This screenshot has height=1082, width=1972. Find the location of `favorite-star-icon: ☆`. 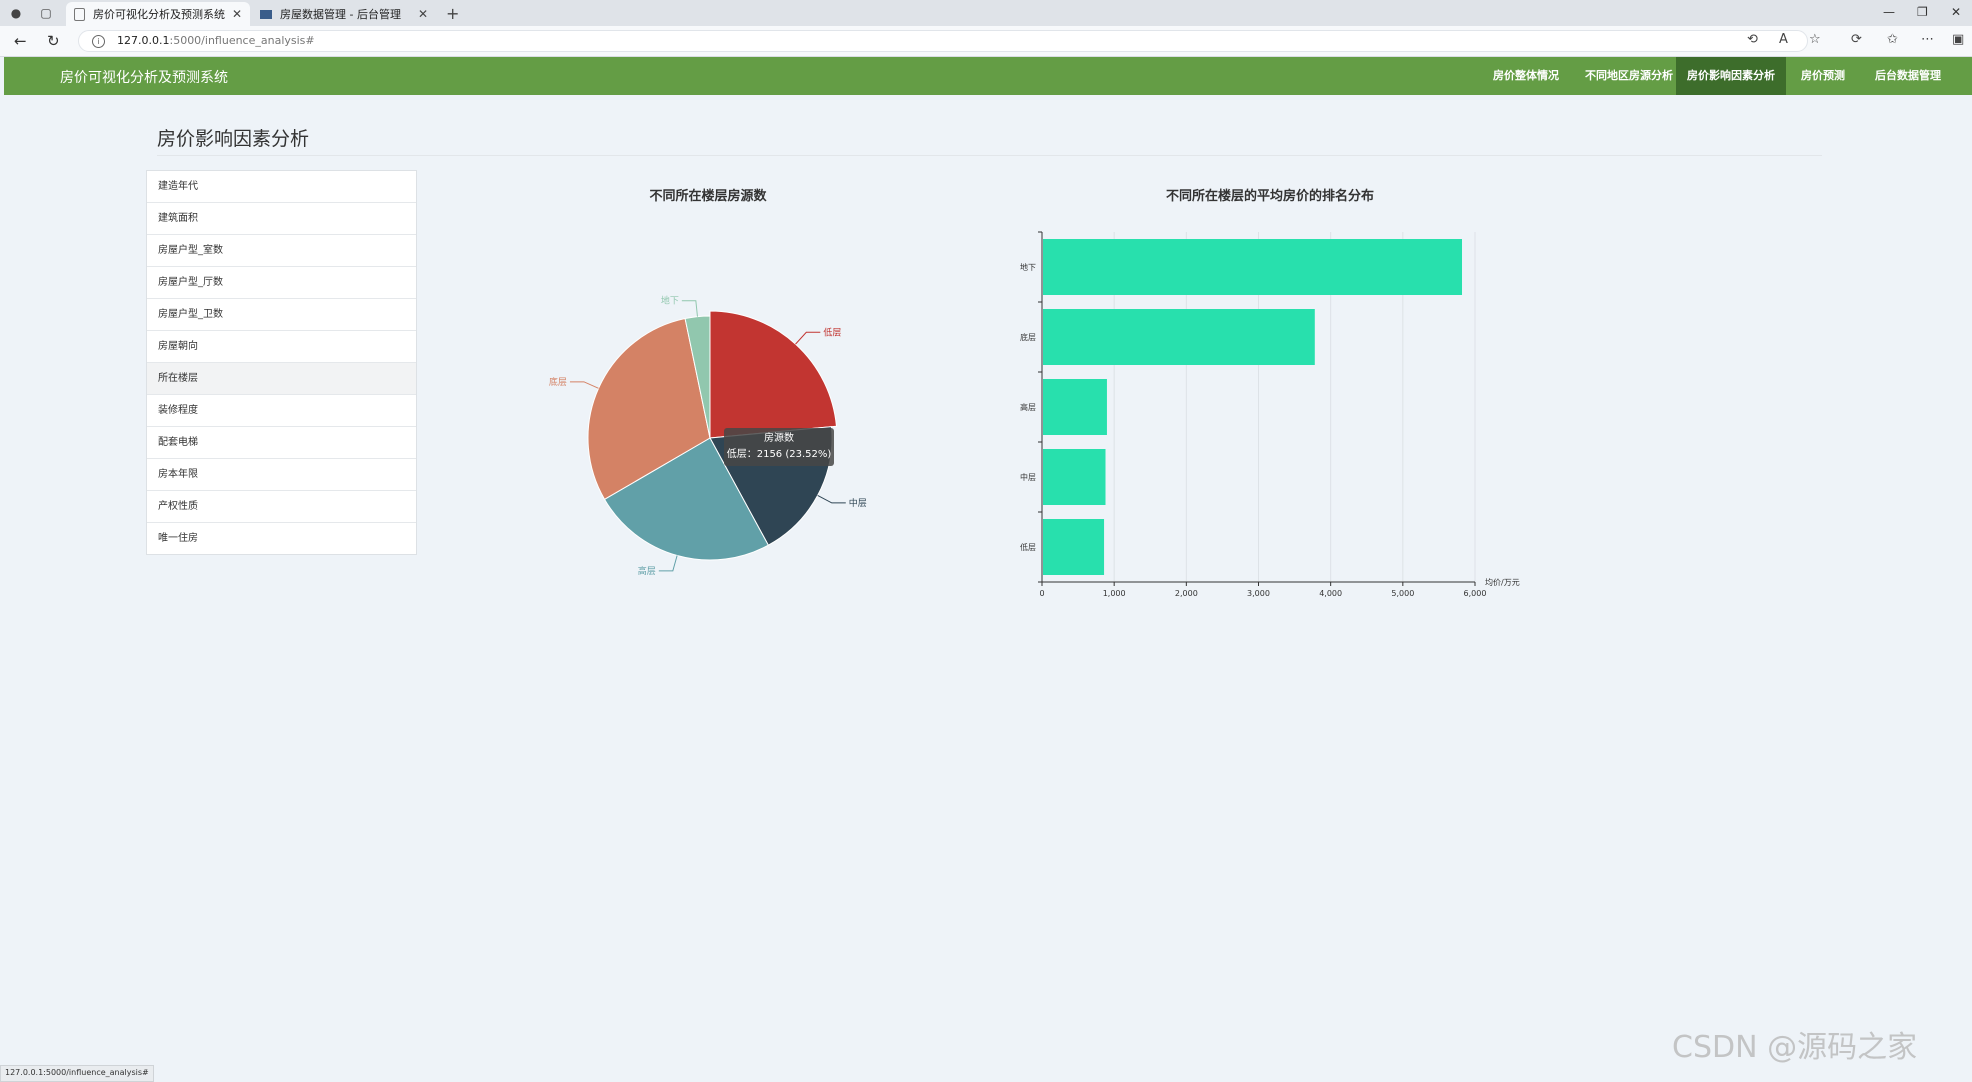

favorite-star-icon: ☆ is located at coordinates (1815, 39).